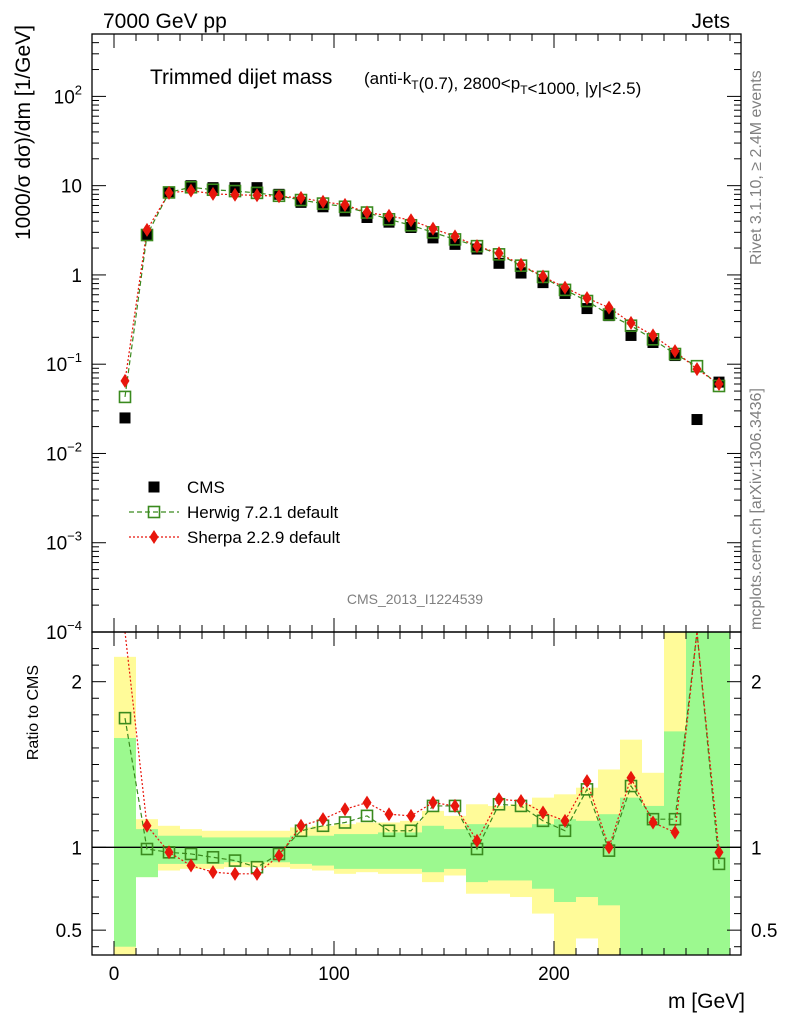  What do you see at coordinates (262, 512) in the screenshot?
I see `legend-label: Herwig 7.2.1 default` at bounding box center [262, 512].